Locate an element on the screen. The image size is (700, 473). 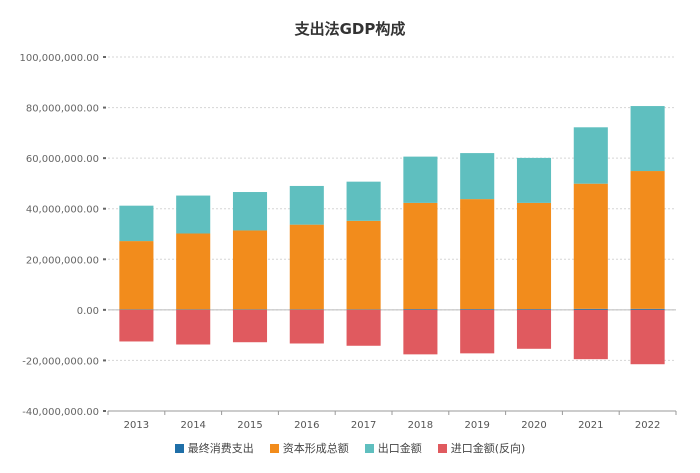
y-tick-label: 20,000,000.00 is located at coordinates (62, 260).